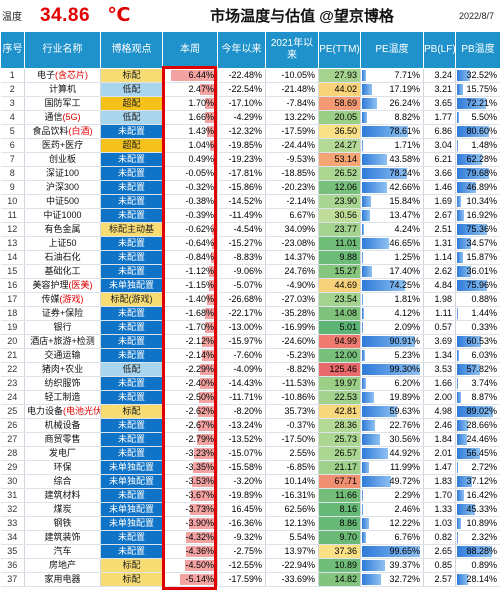  Describe the element at coordinates (65, 15) in the screenshot. I see `temperature-value: 34.86` at that location.